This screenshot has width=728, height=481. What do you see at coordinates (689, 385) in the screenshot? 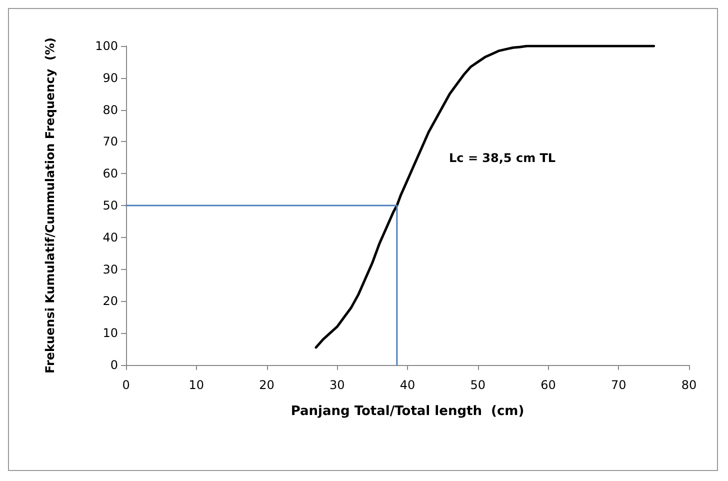
I see `x-tick-label: 80` at bounding box center [689, 385].